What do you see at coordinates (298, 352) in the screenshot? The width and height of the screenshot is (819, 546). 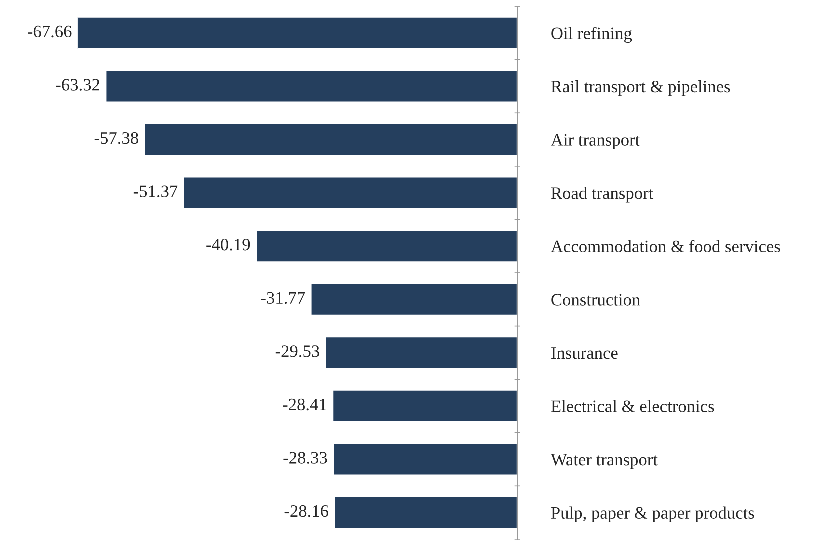 I see `data-label: -29.53` at bounding box center [298, 352].